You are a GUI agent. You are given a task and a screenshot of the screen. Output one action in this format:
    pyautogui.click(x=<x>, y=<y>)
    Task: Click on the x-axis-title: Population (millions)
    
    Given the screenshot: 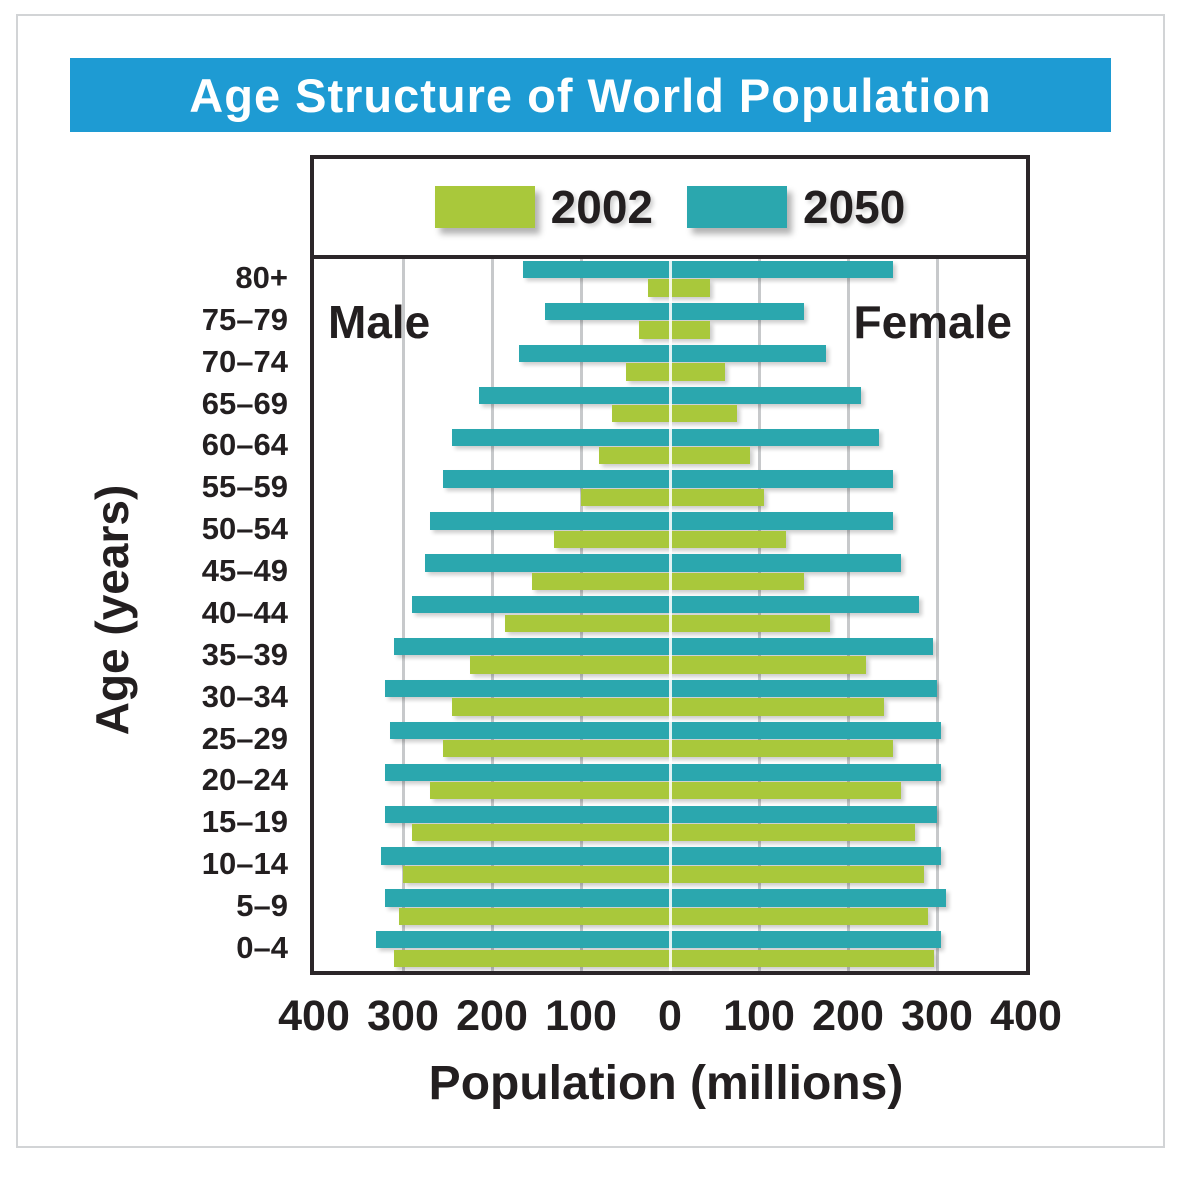 What is the action you would take?
    pyautogui.click(x=666, y=1083)
    